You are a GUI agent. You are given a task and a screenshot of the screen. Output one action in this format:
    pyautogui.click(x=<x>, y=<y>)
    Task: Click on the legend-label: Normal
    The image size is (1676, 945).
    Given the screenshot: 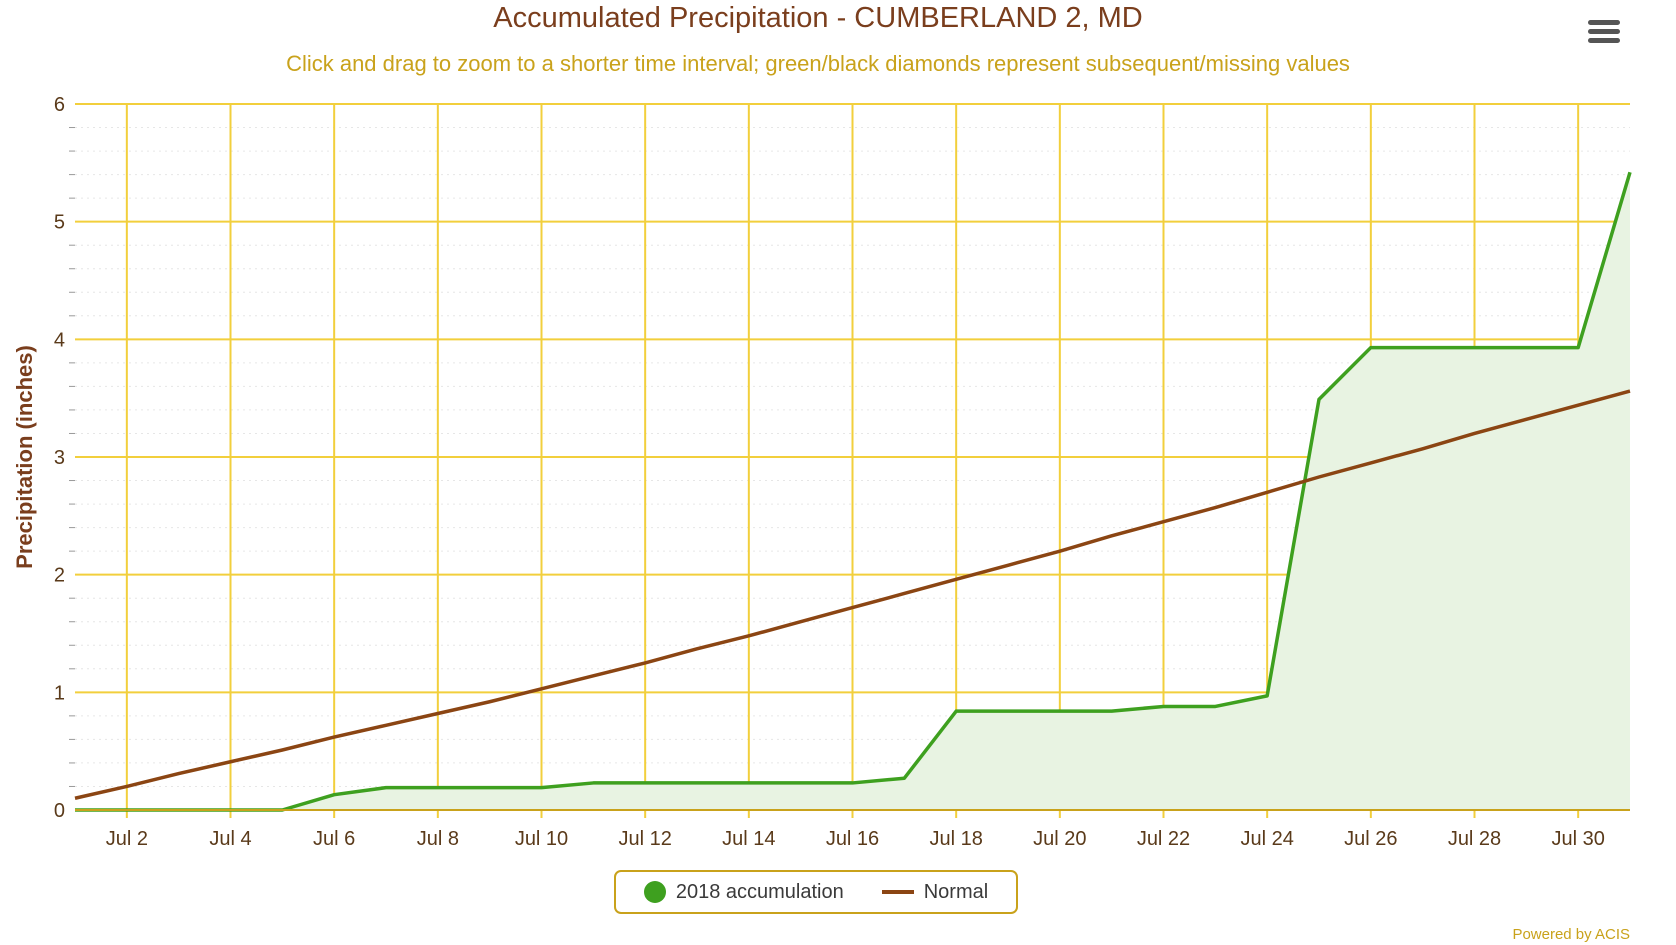 What is the action you would take?
    pyautogui.click(x=956, y=891)
    